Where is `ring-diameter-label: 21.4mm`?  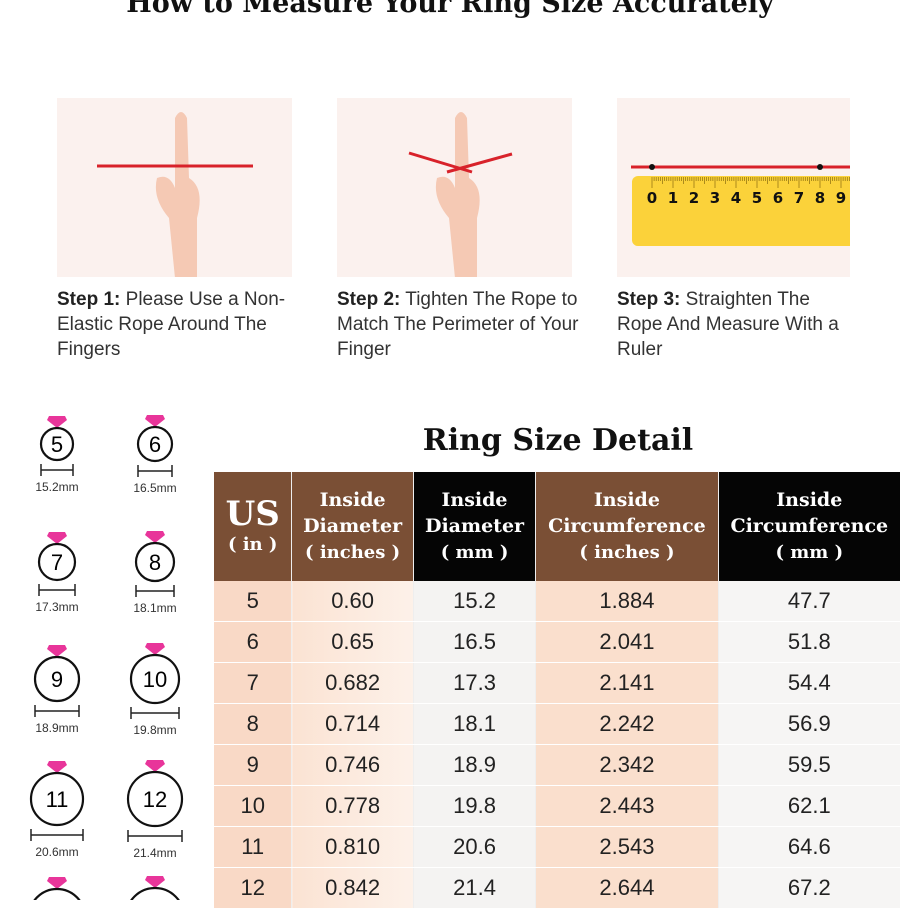 ring-diameter-label: 21.4mm is located at coordinates (154, 853).